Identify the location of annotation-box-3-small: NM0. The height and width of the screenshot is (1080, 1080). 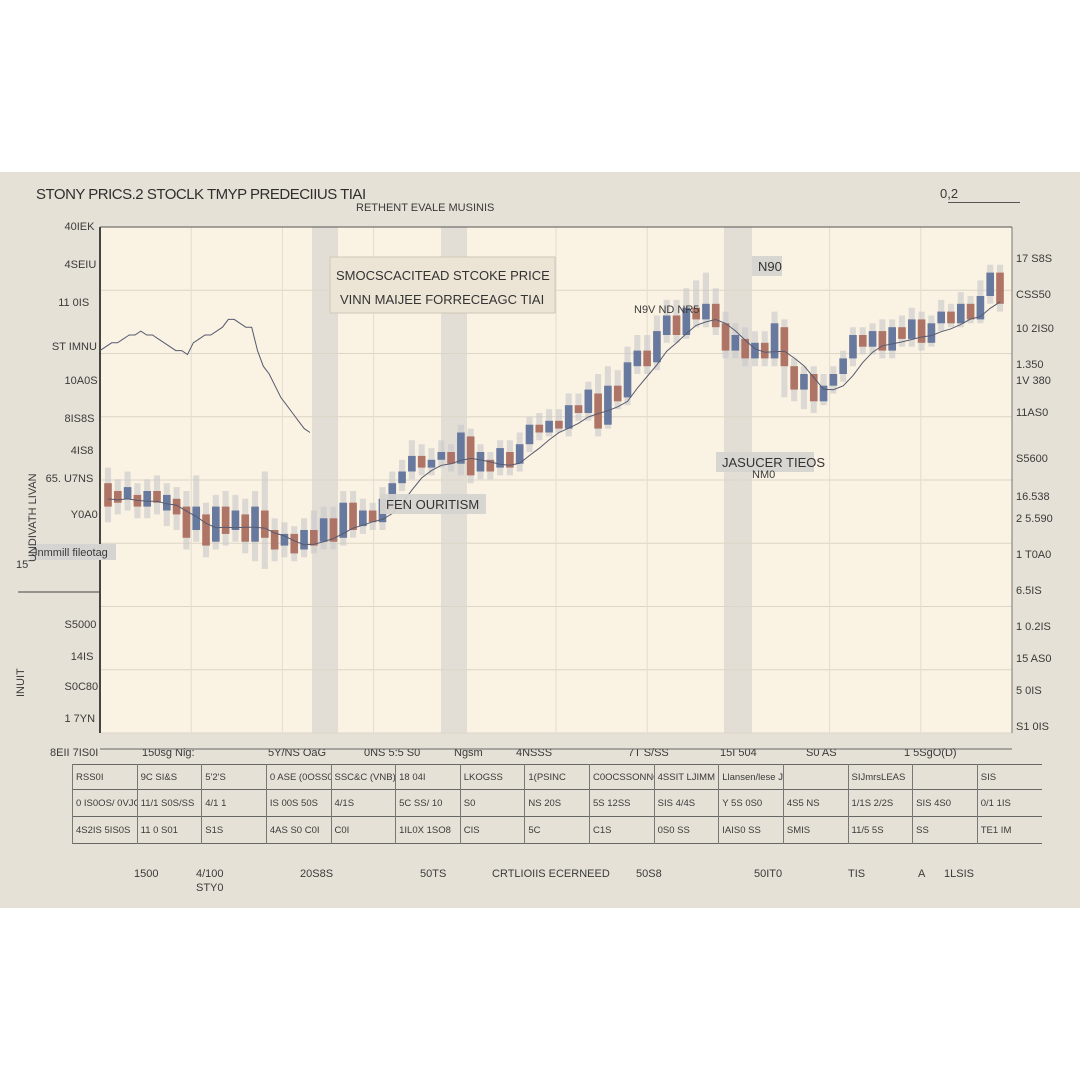
(763, 475).